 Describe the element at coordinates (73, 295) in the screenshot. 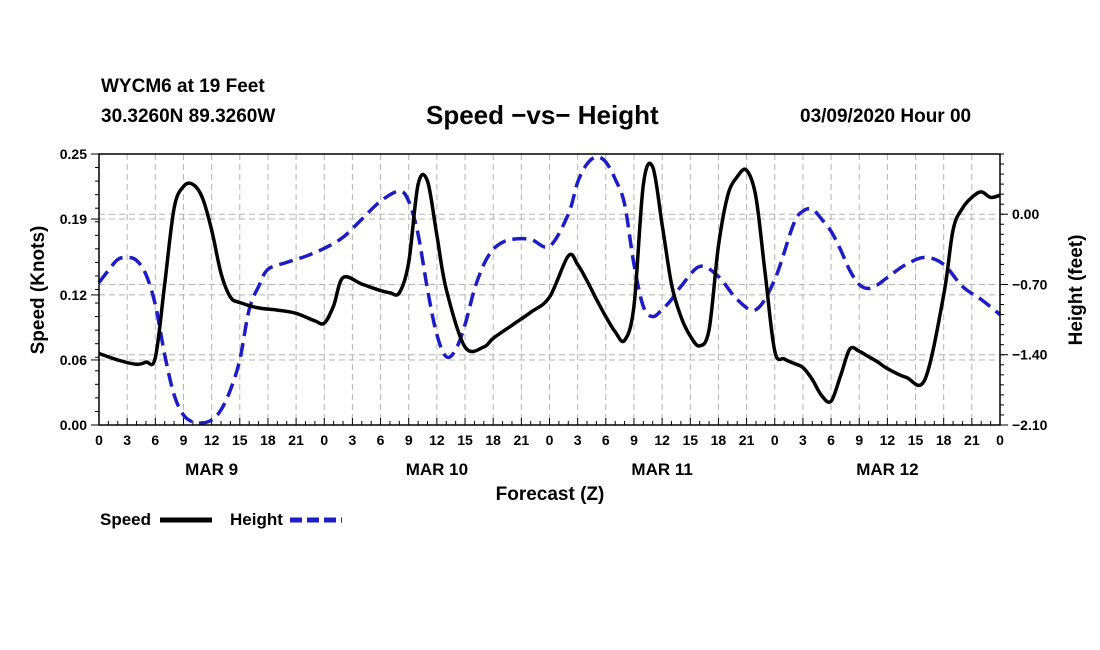

I see `y-left-tick-label: 0.12` at that location.